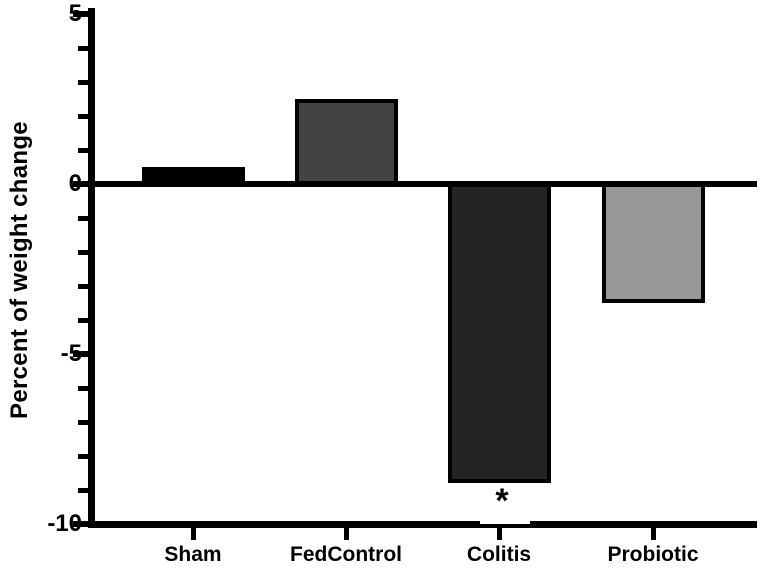 The image size is (763, 571). What do you see at coordinates (653, 242) in the screenshot?
I see `bar-probiotic` at bounding box center [653, 242].